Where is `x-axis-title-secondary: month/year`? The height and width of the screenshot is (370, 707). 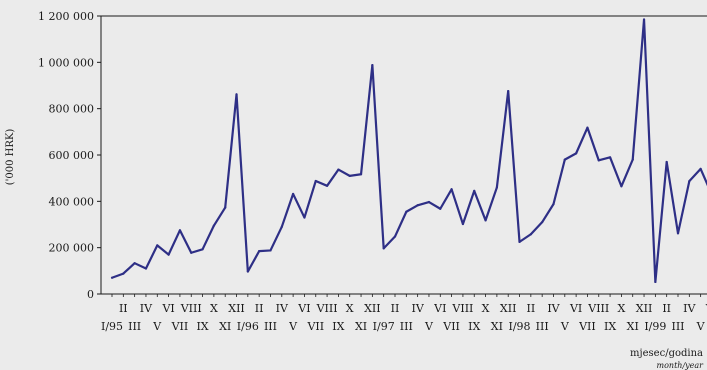
x-axis-title-secondary: month/year is located at coordinates (681, 365).